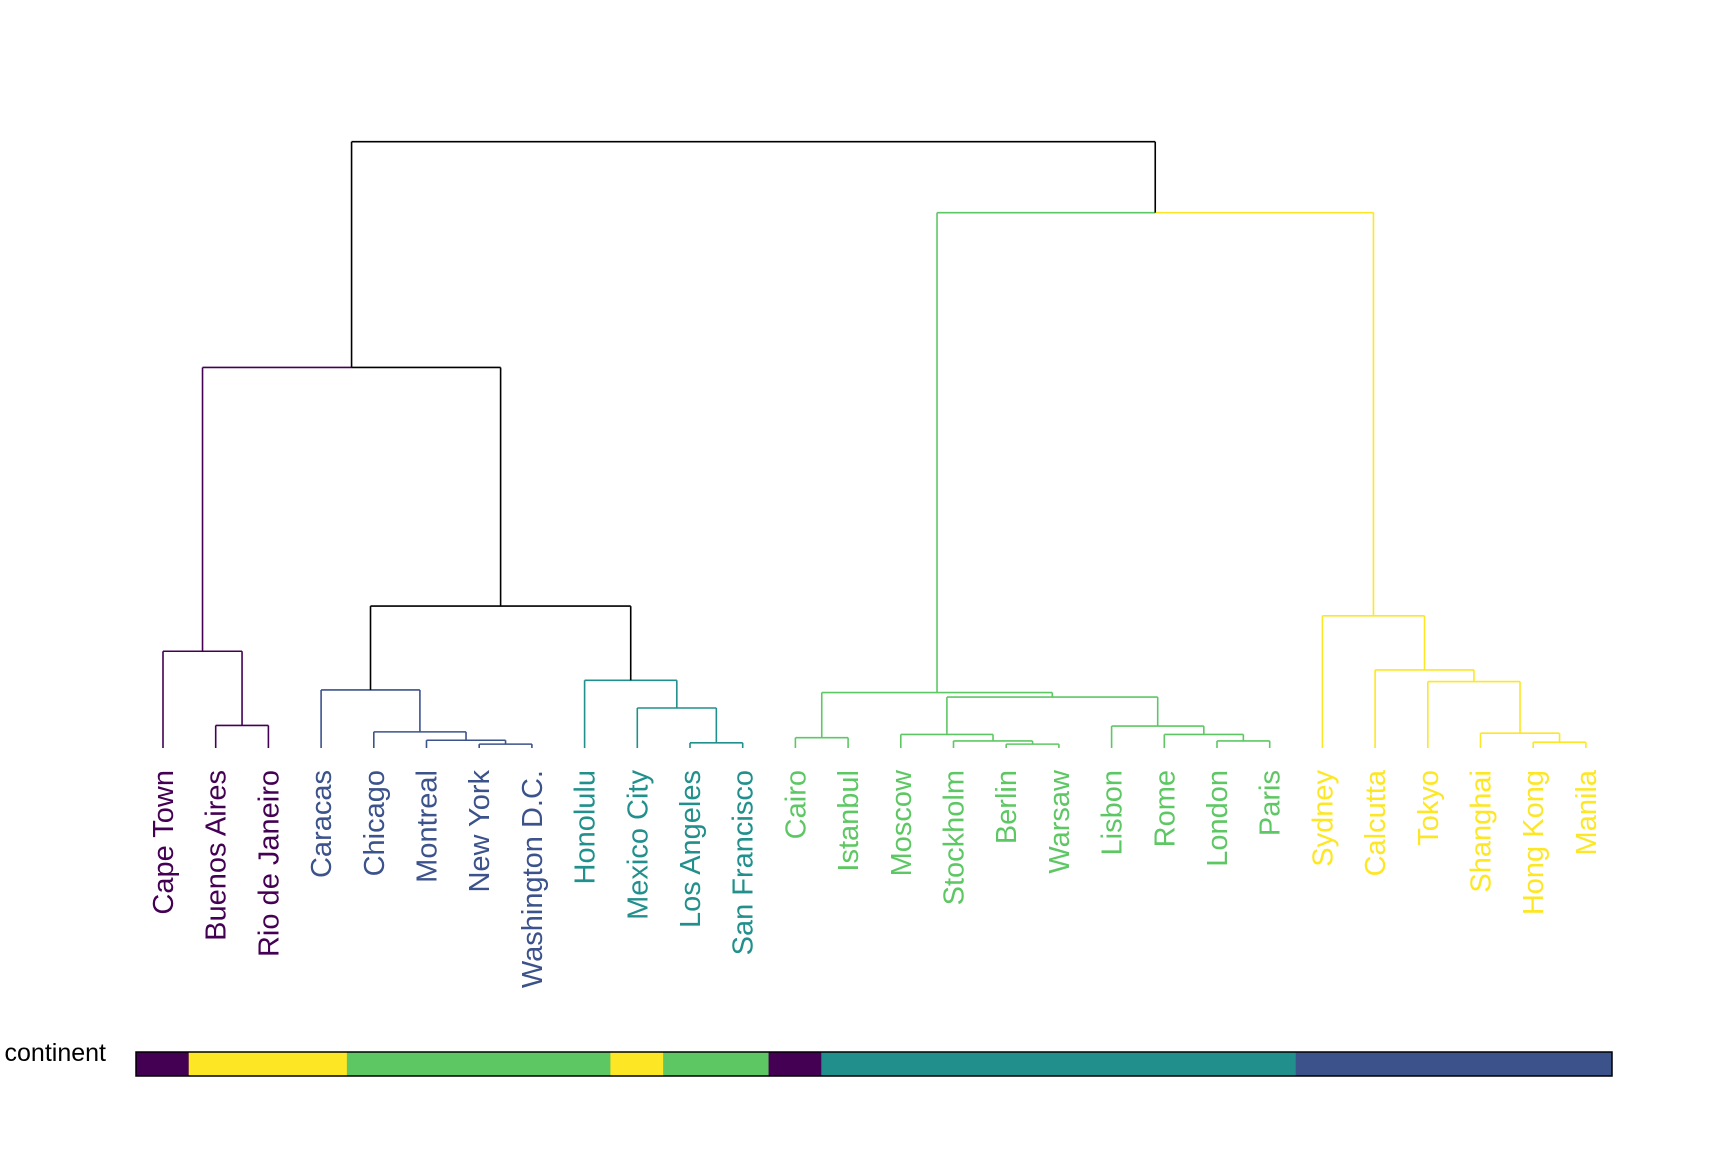 Image resolution: width=1728 pixels, height=1152 pixels. Describe the element at coordinates (1271, 803) in the screenshot. I see `leaf-label: Paris` at that location.